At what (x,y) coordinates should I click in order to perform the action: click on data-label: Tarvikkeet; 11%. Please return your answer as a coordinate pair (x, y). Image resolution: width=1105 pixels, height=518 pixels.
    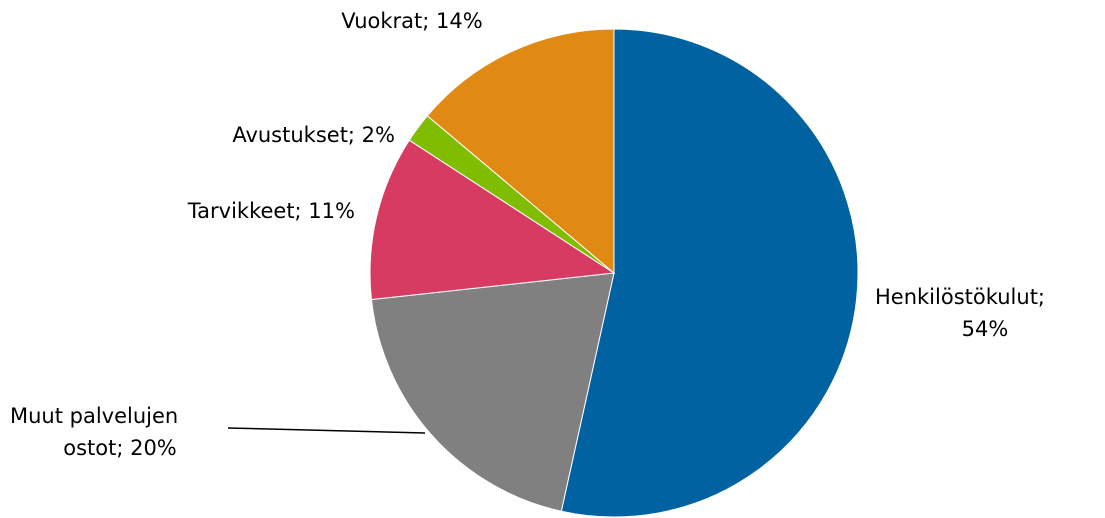
    Looking at the image, I should click on (271, 211).